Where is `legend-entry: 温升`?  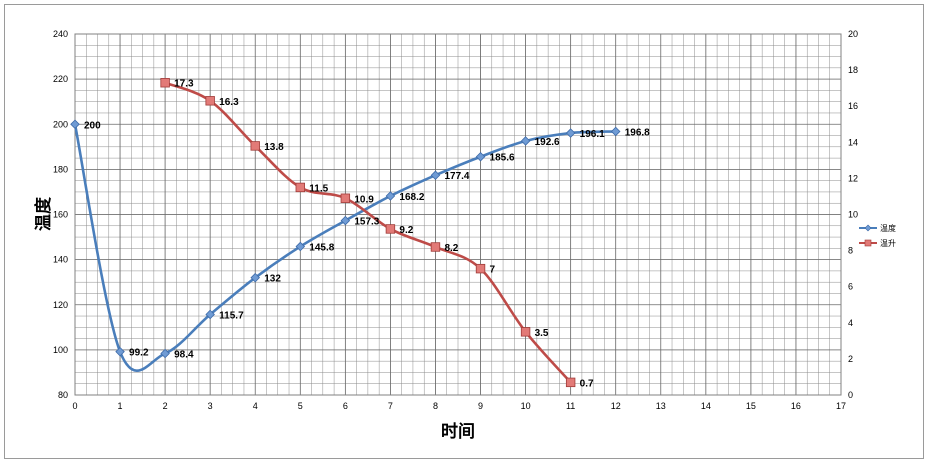
legend-entry: 温升 is located at coordinates (888, 243).